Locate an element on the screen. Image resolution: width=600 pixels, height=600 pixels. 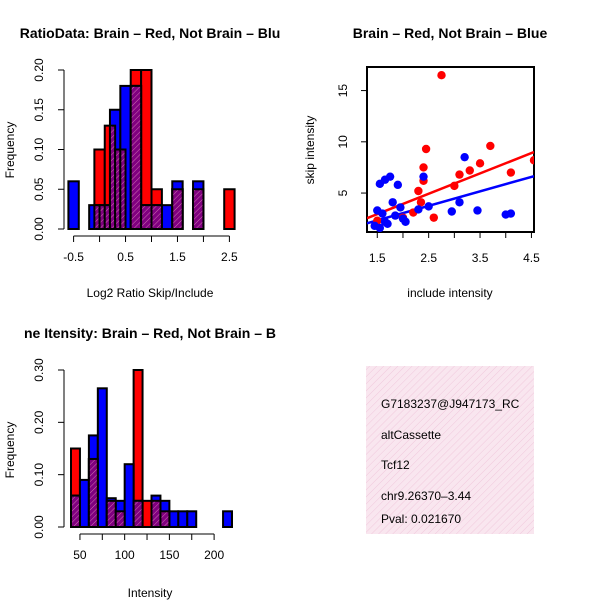
event-info-background is located at coordinates (450, 450).